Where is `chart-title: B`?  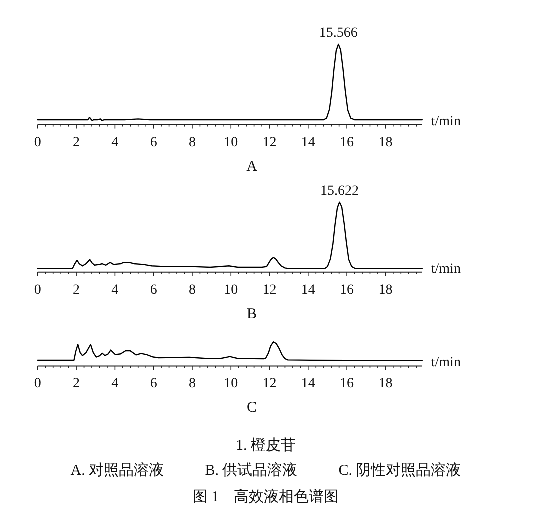 chart-title: B is located at coordinates (252, 314).